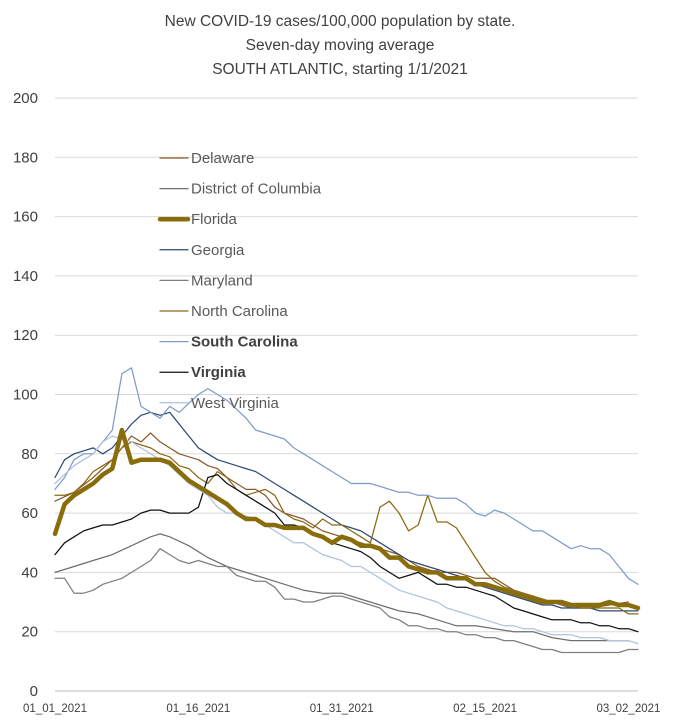 Image resolution: width=680 pixels, height=724 pixels. Describe the element at coordinates (214, 219) in the screenshot. I see `legend-label-florida: Florida` at that location.